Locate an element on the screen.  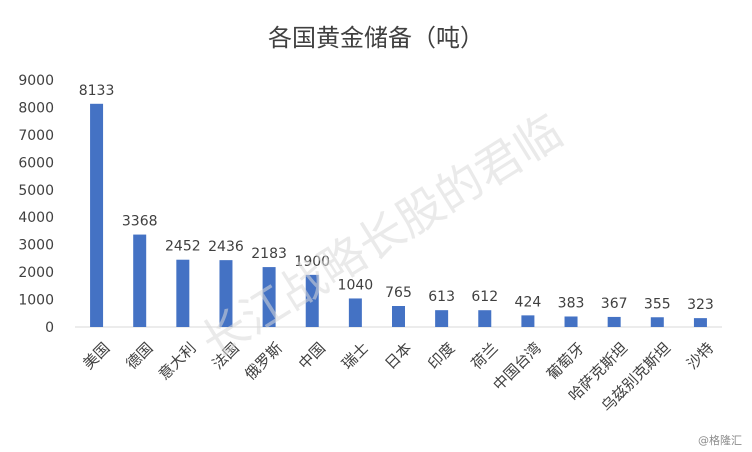
chart-title: 各国黄金储备（吨） is located at coordinates (376, 38).